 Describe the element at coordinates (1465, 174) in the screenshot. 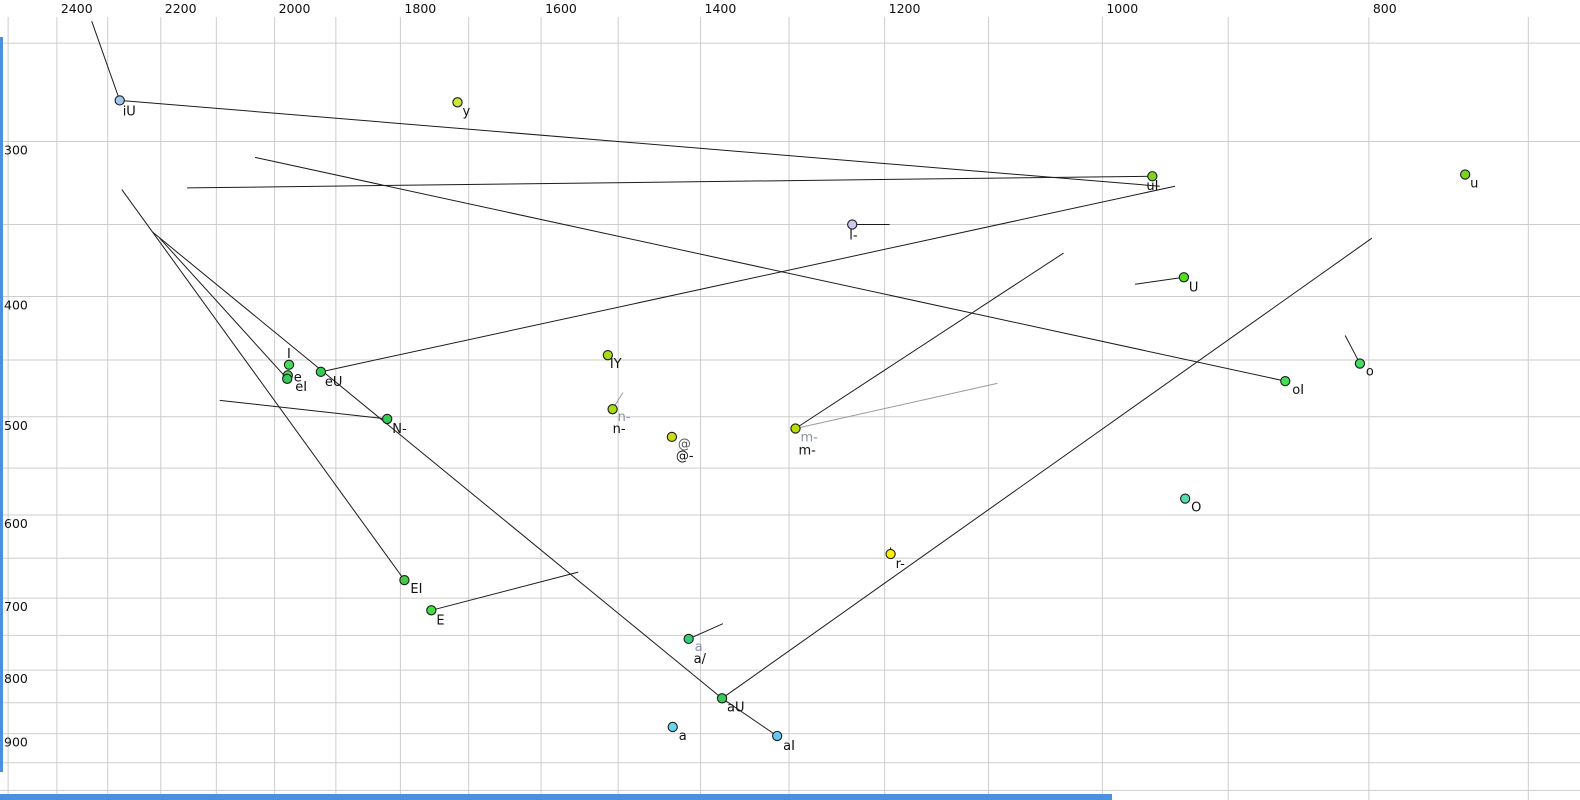

I see `vowel-point-u` at that location.